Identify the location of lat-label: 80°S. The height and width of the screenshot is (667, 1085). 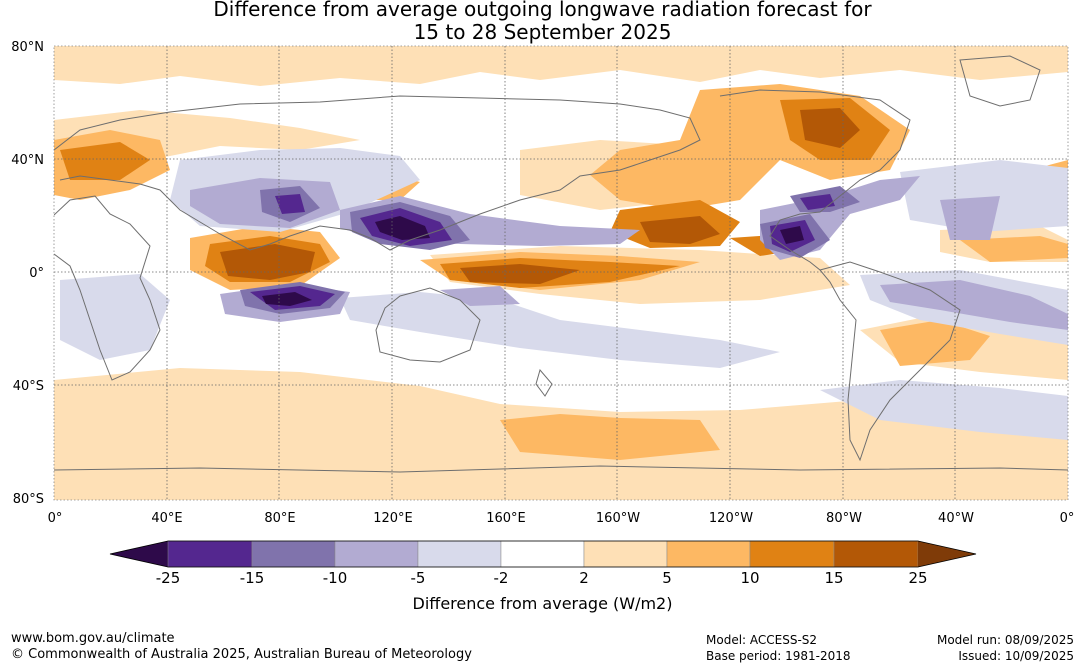
(28, 499).